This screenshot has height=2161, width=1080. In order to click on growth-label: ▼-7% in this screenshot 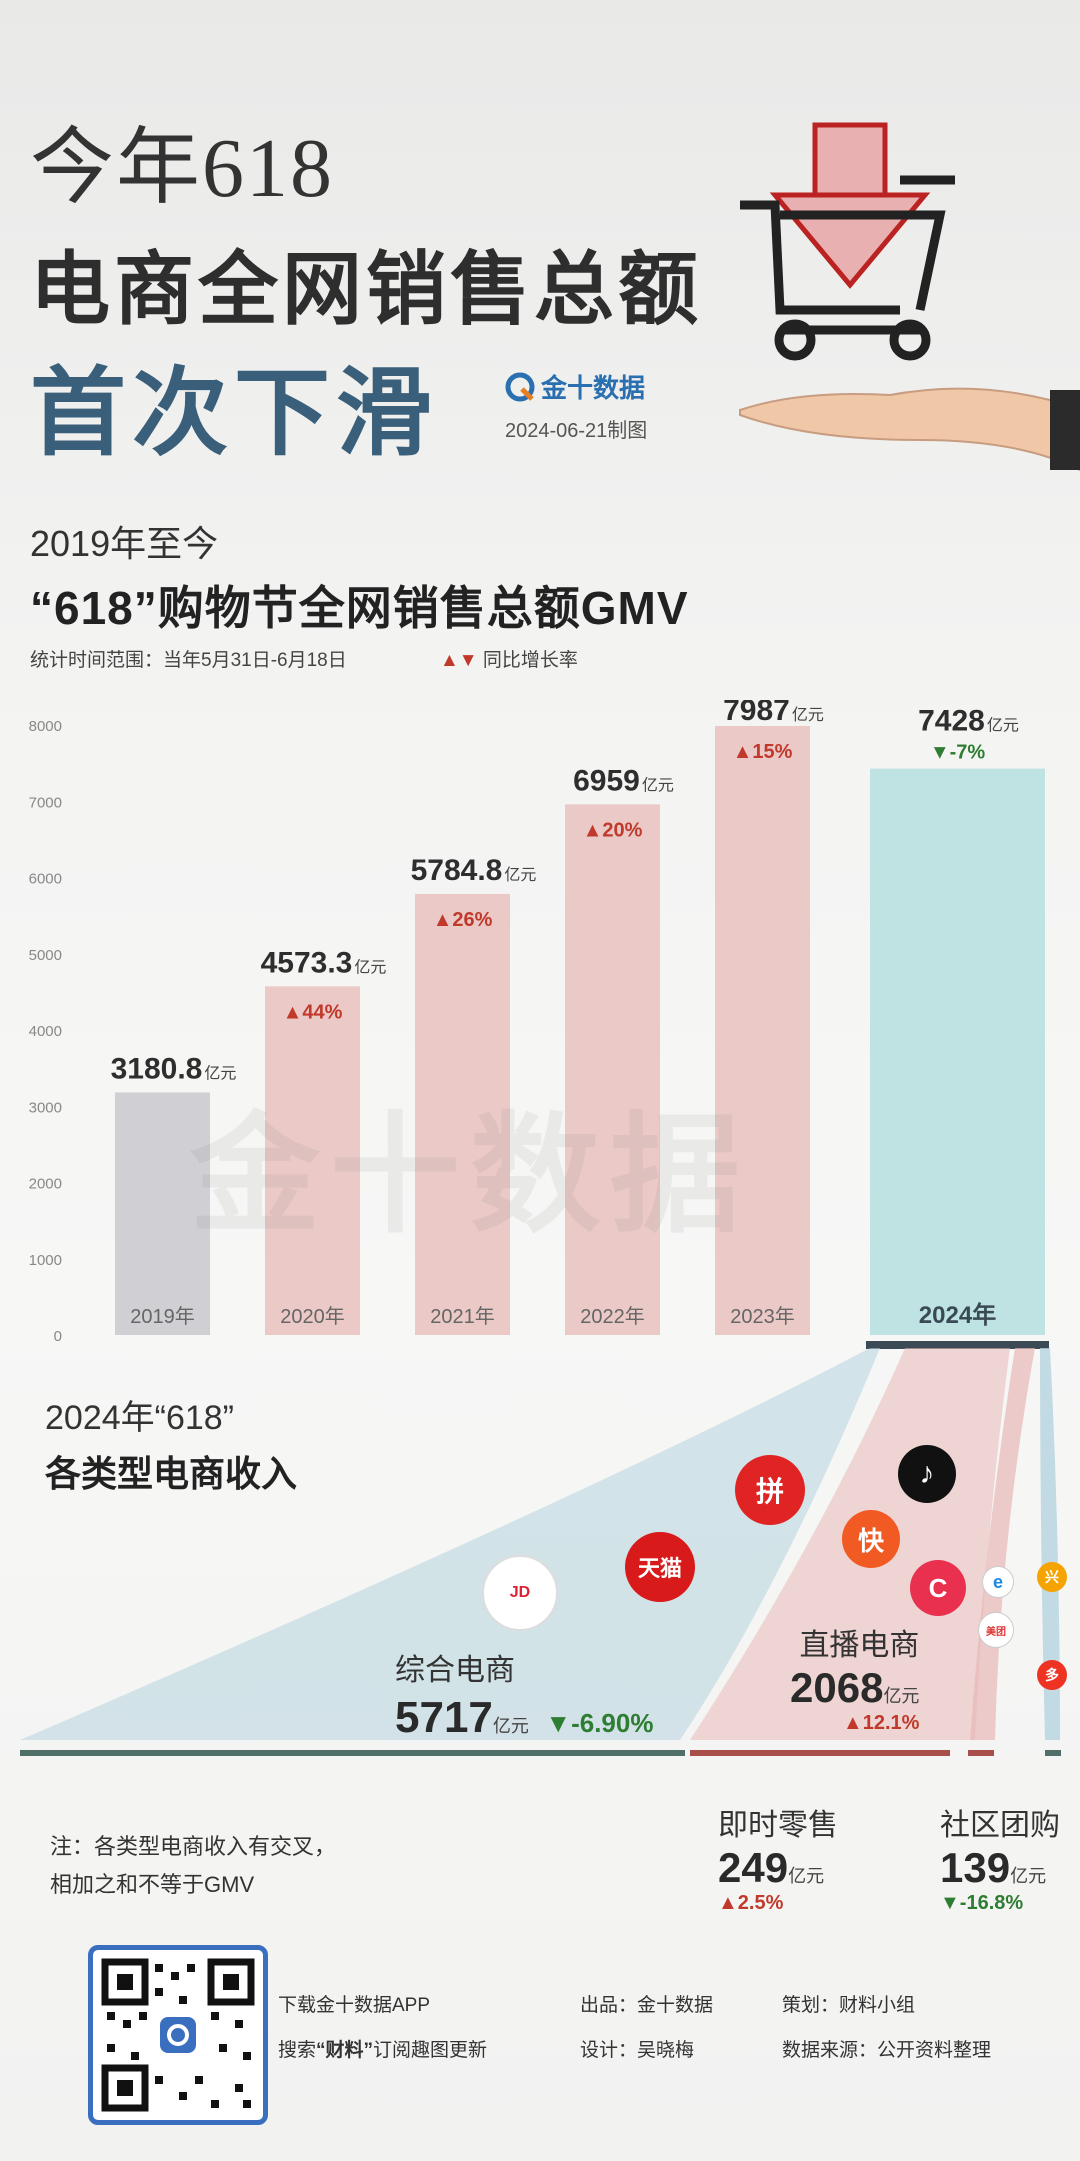, I will do `click(958, 753)`.